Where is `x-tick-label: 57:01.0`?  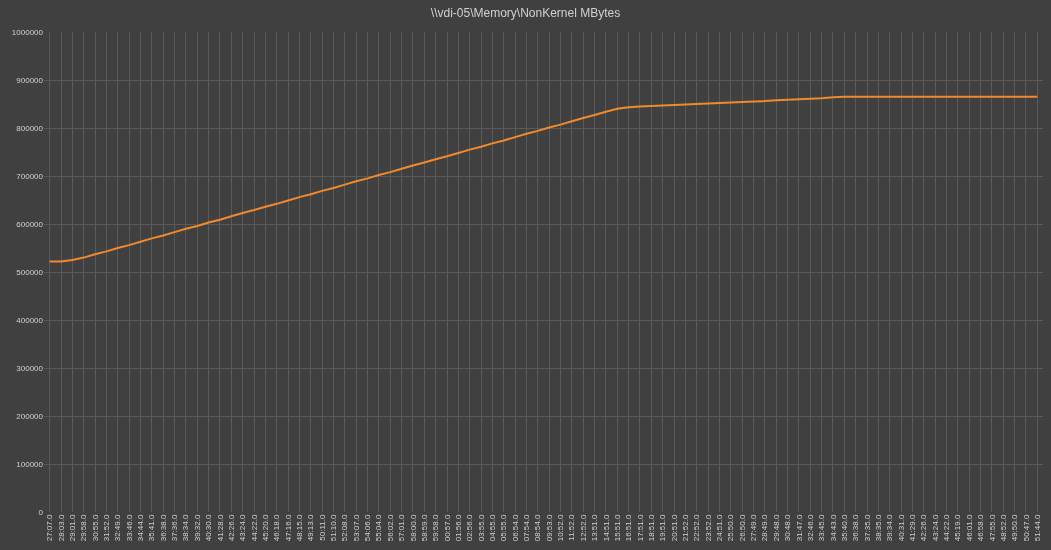 x-tick-label: 57:01.0 is located at coordinates (402, 528).